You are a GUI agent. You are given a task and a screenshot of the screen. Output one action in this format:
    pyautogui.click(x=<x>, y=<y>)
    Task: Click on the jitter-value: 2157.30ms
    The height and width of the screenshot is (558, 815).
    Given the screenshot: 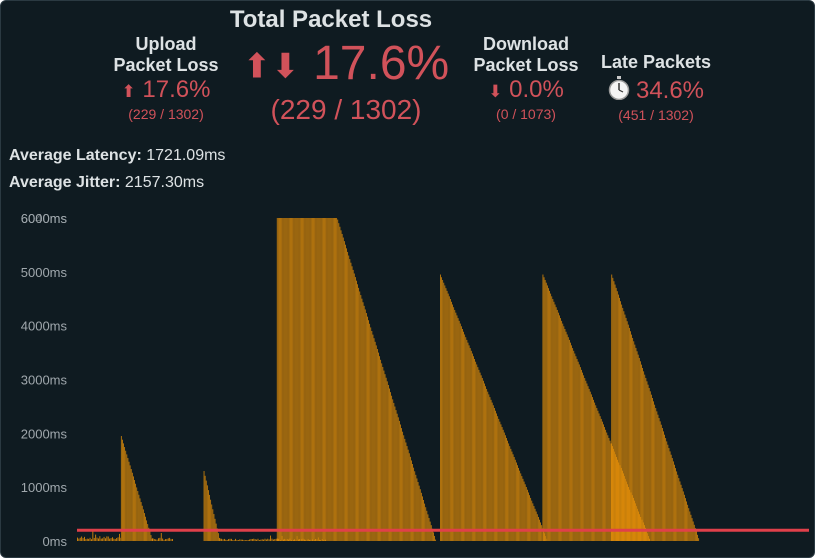 What is the action you would take?
    pyautogui.click(x=164, y=182)
    